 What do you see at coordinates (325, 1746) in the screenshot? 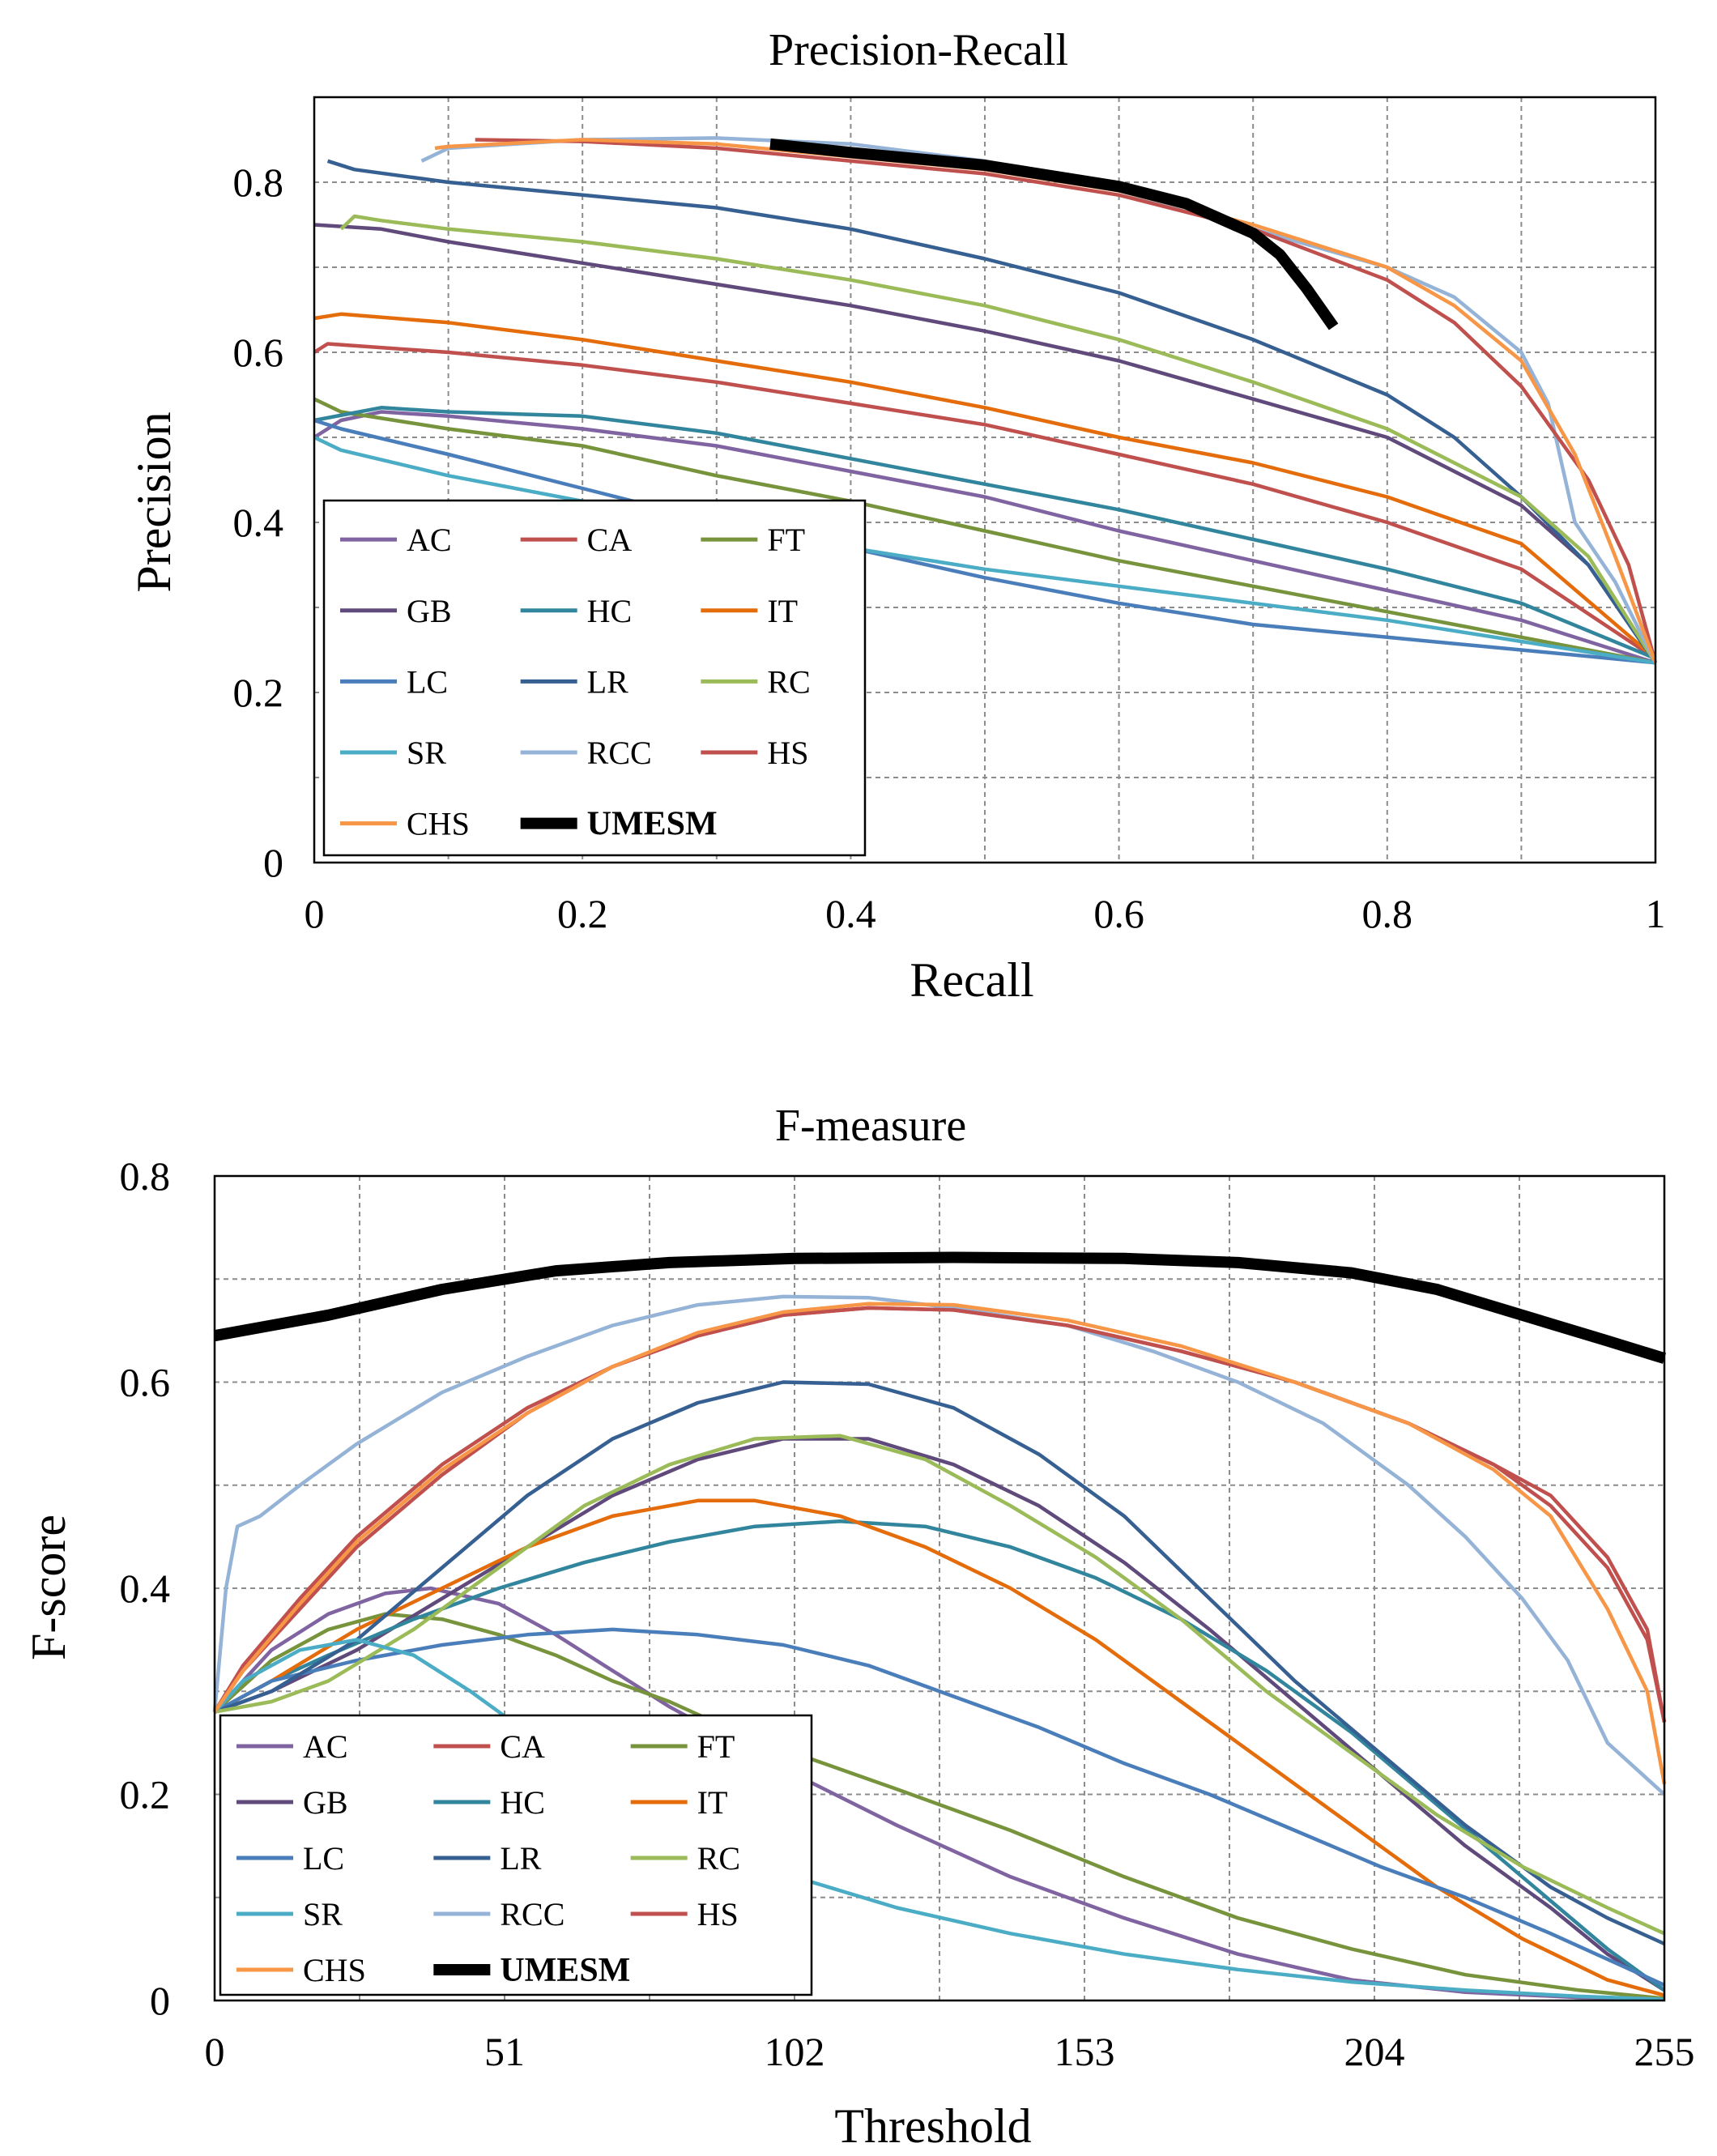
I see `f-legend-label-ac: AC` at bounding box center [325, 1746].